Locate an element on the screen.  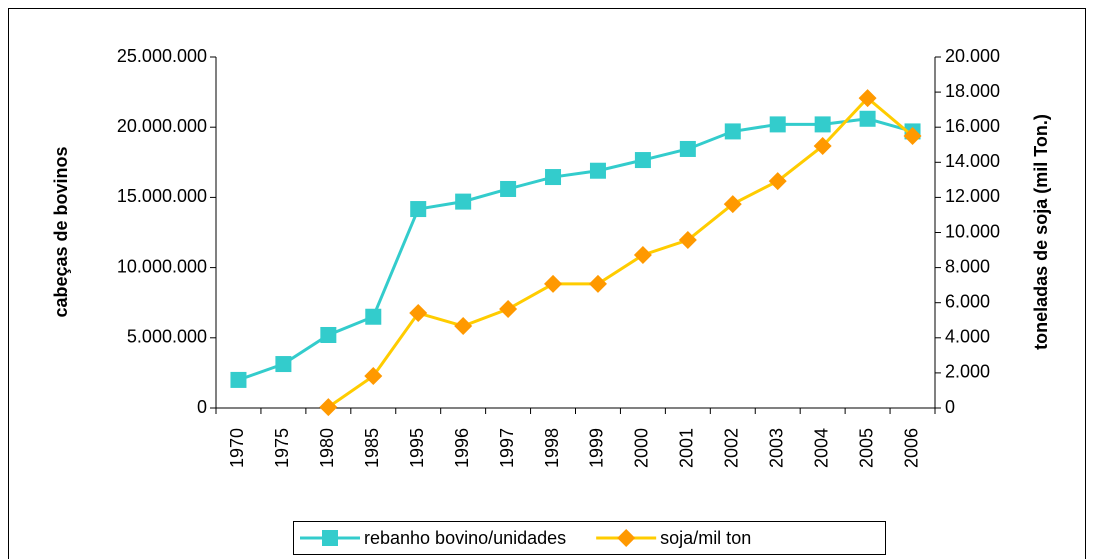
y2-tick-label: 10.000 is located at coordinates (972, 231).